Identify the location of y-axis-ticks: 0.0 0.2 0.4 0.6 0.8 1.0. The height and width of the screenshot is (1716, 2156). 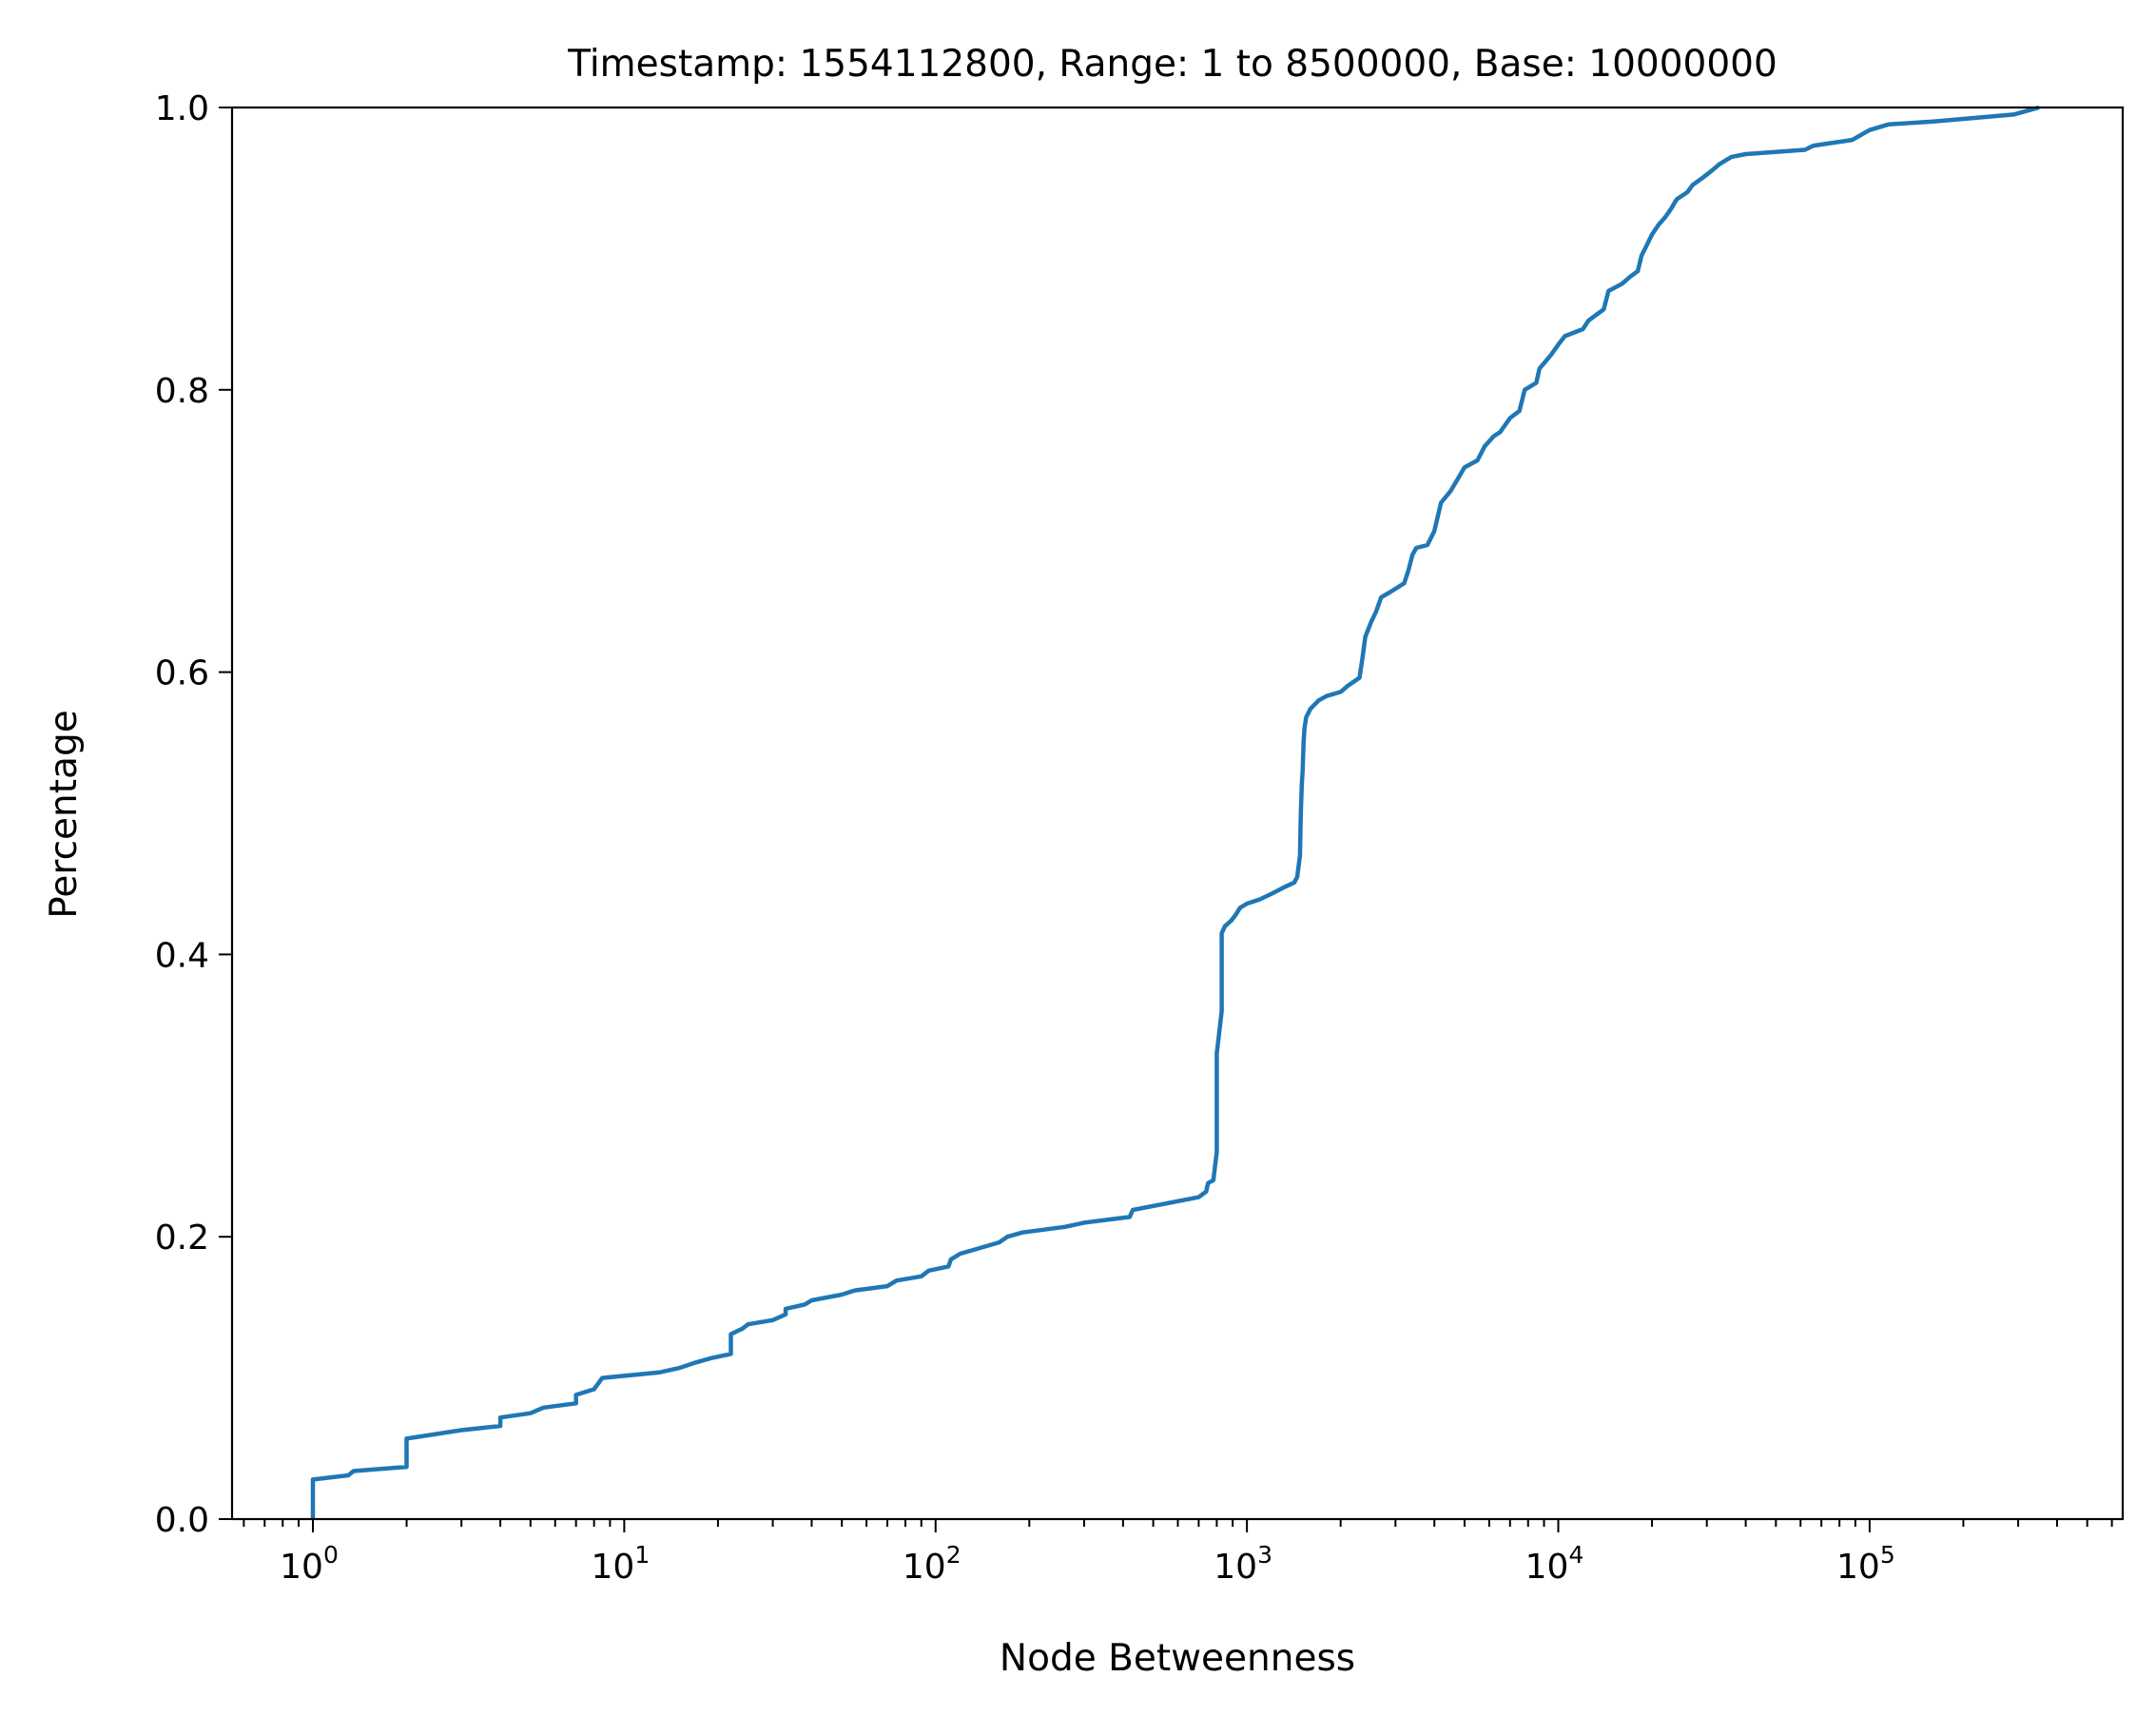
(193, 814).